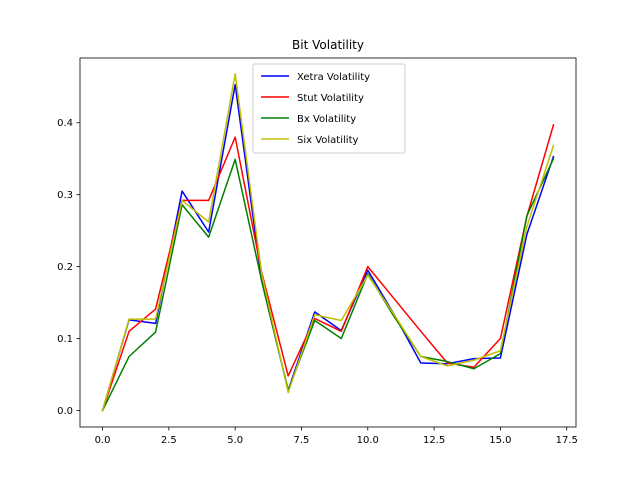 The image size is (640, 480). I want to click on y-tick-label: 0.3, so click(65, 195).